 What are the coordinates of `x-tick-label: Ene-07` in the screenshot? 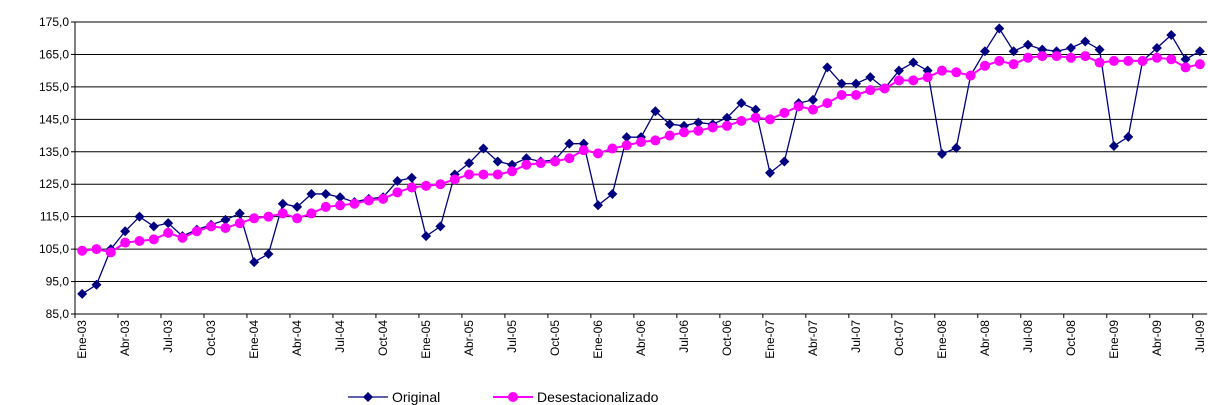 It's located at (770, 339).